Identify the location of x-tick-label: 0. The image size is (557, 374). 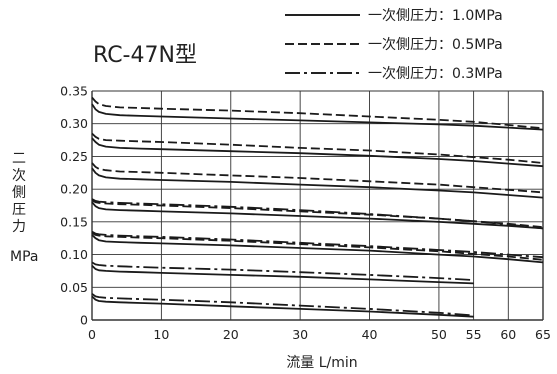
(92, 334).